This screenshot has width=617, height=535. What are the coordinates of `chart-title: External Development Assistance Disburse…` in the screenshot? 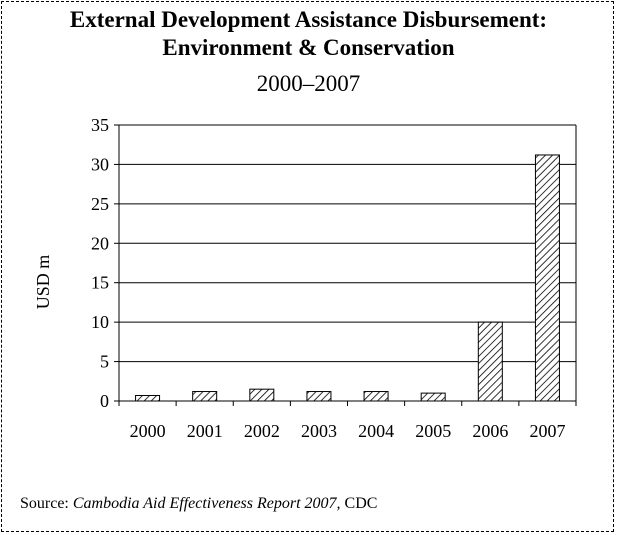 It's located at (308, 34).